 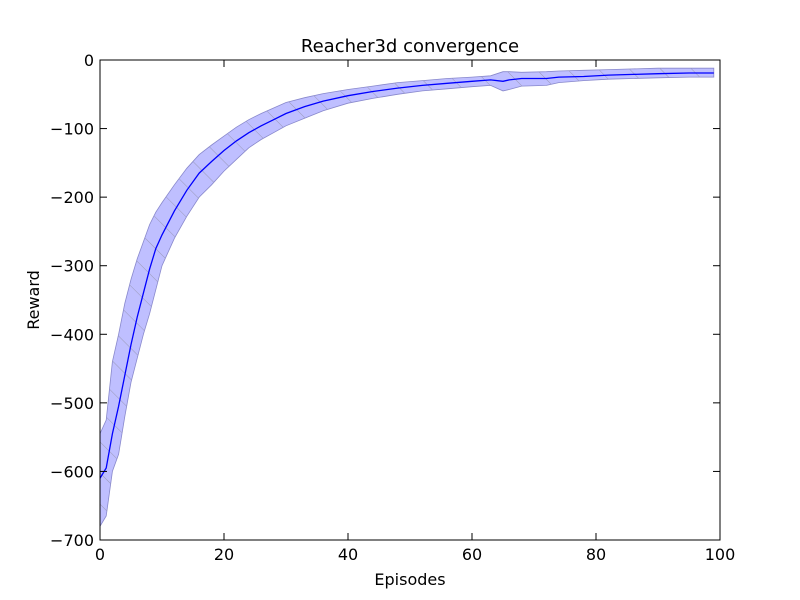 I want to click on x-tick-label: 100, so click(x=720, y=554).